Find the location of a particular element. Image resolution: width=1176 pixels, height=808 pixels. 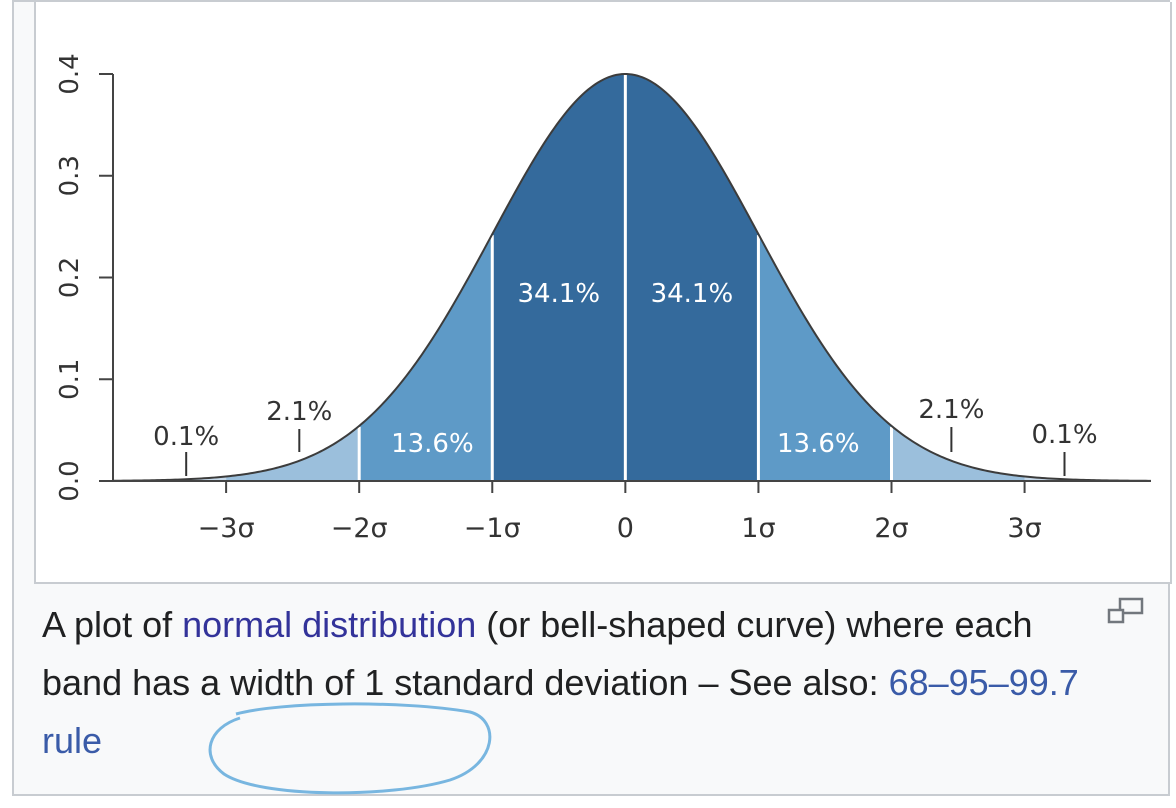

y-tick-label: 0.3 is located at coordinates (70, 175).